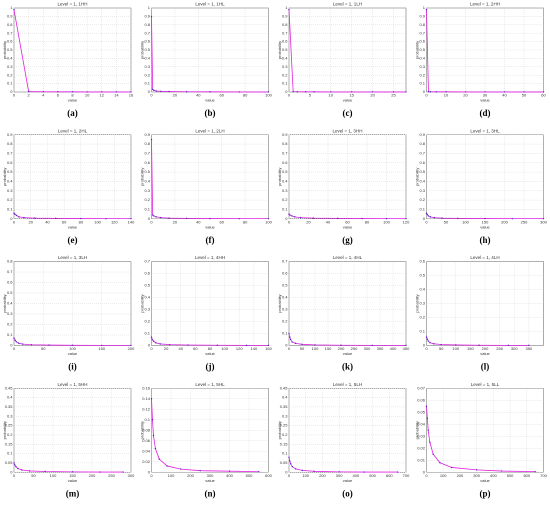 This screenshot has width=550, height=507. Describe the element at coordinates (446, 95) in the screenshot. I see `x-tick-label: 10` at that location.